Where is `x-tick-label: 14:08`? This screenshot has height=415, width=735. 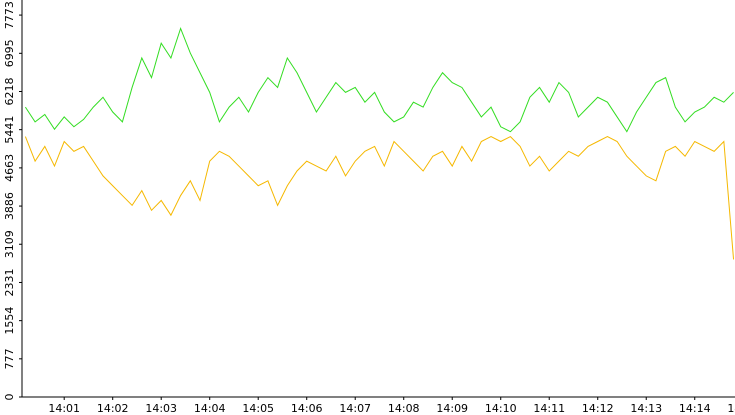
x-tick-label: 14:08 is located at coordinates (404, 408).